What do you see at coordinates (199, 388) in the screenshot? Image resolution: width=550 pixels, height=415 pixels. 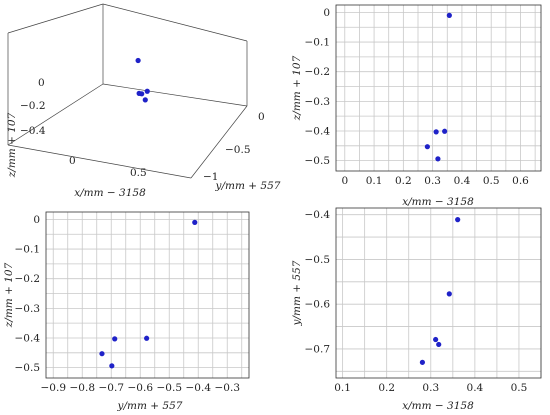 I see `x-tick-label: −0.4` at bounding box center [199, 388].